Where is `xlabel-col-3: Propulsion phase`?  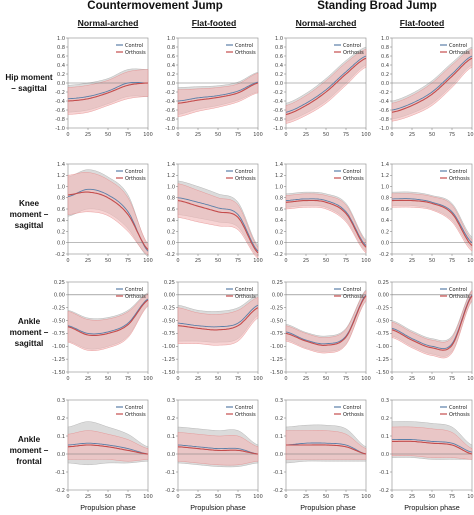
xlabel-col-3: Propulsion phase is located at coordinates (328, 507).